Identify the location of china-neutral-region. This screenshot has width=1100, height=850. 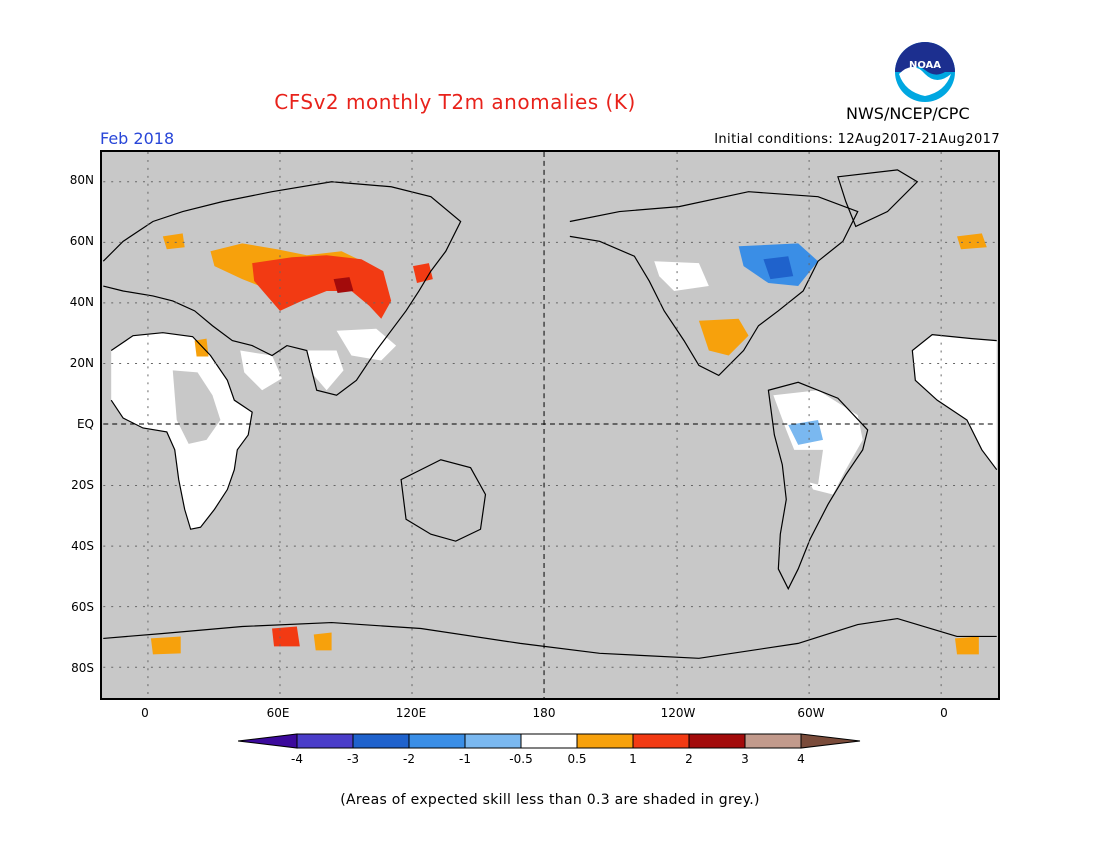
(366, 344).